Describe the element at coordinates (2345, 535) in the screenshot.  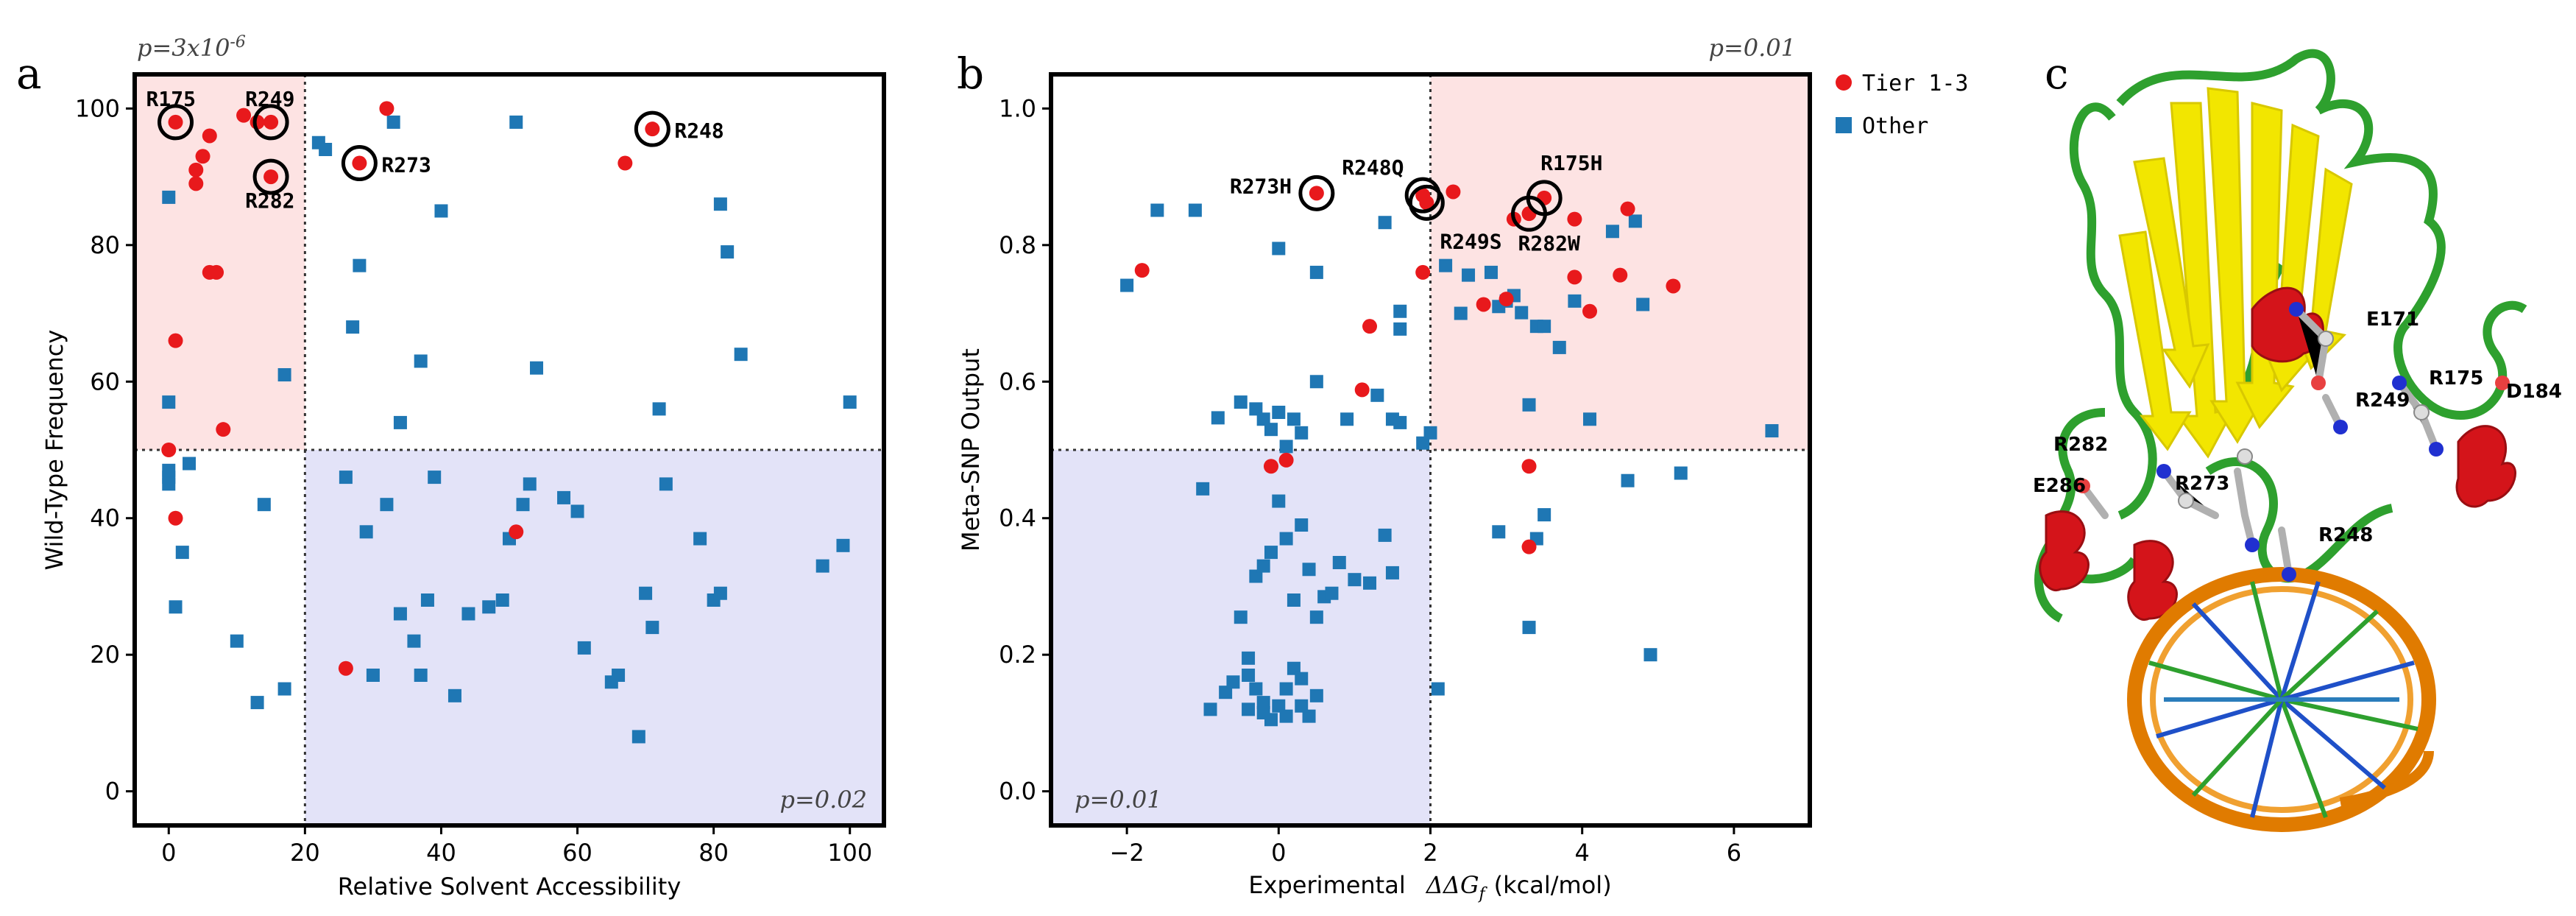
I see `residue-label: R248` at that location.